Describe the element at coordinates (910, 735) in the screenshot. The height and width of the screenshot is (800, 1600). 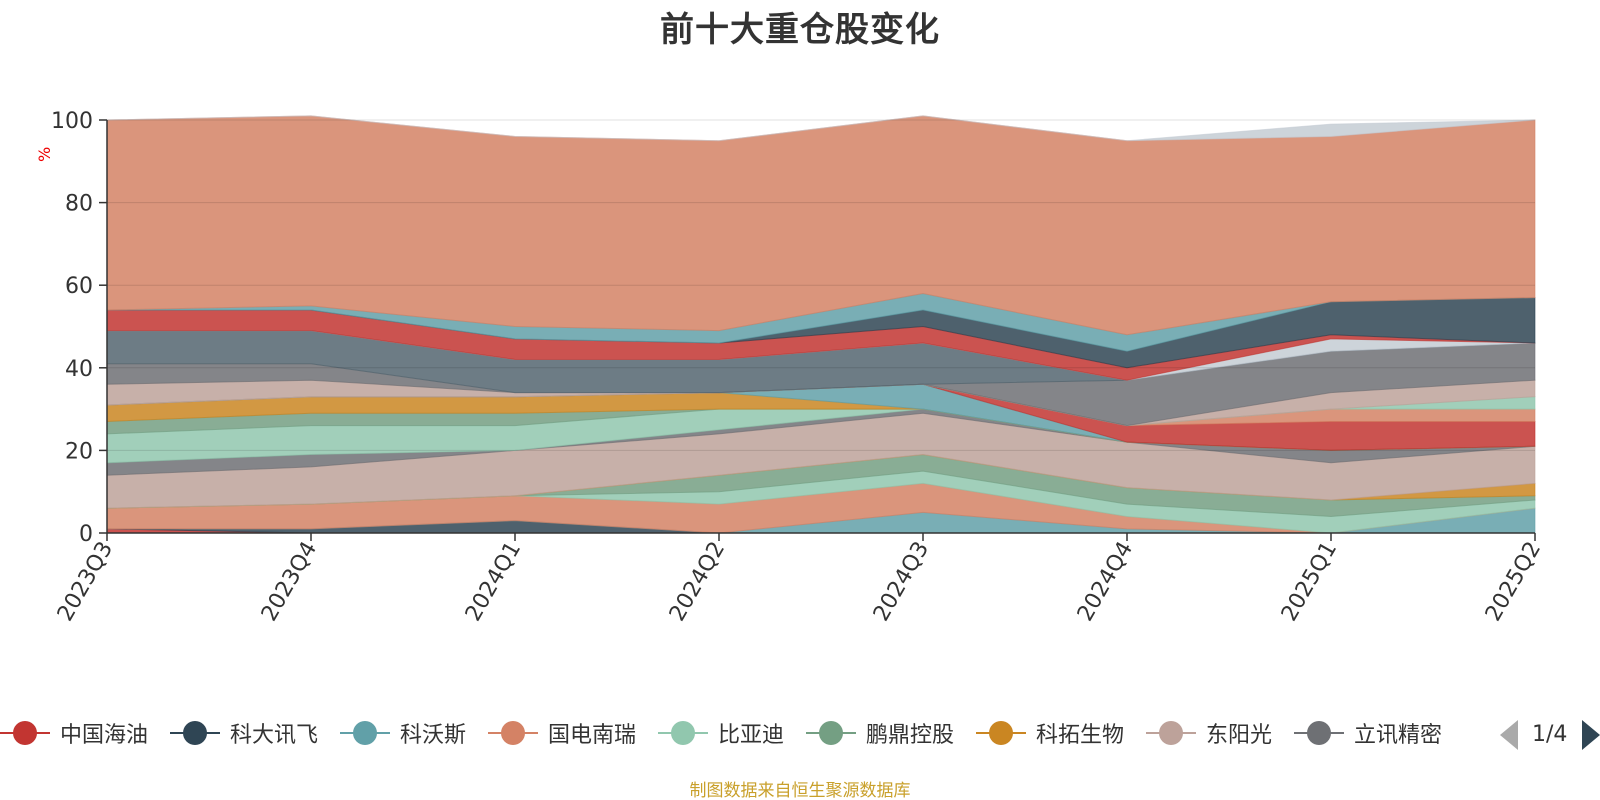
I see `legend-label: 鹏鼎控股` at that location.